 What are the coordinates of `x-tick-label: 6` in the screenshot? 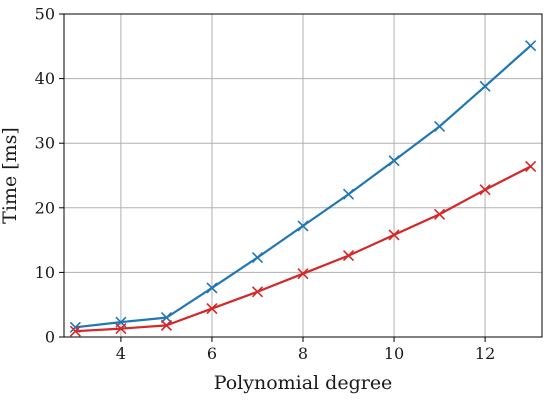 It's located at (212, 353).